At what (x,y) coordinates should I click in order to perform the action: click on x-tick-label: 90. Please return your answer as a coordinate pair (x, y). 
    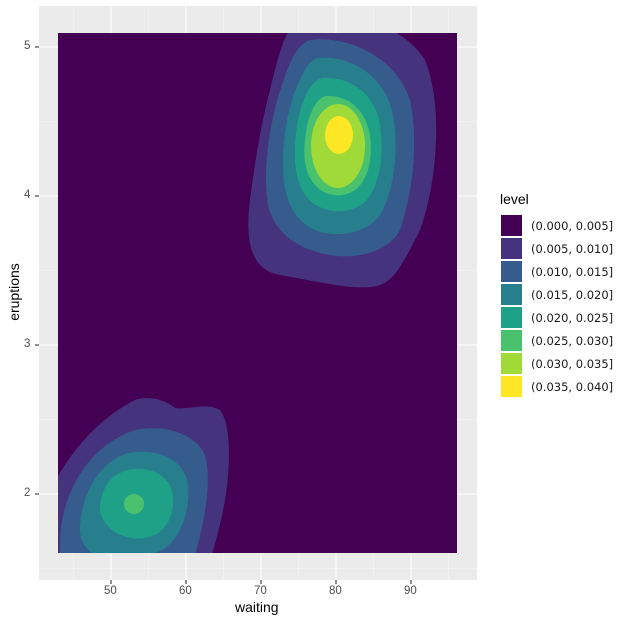
    Looking at the image, I should click on (410, 591).